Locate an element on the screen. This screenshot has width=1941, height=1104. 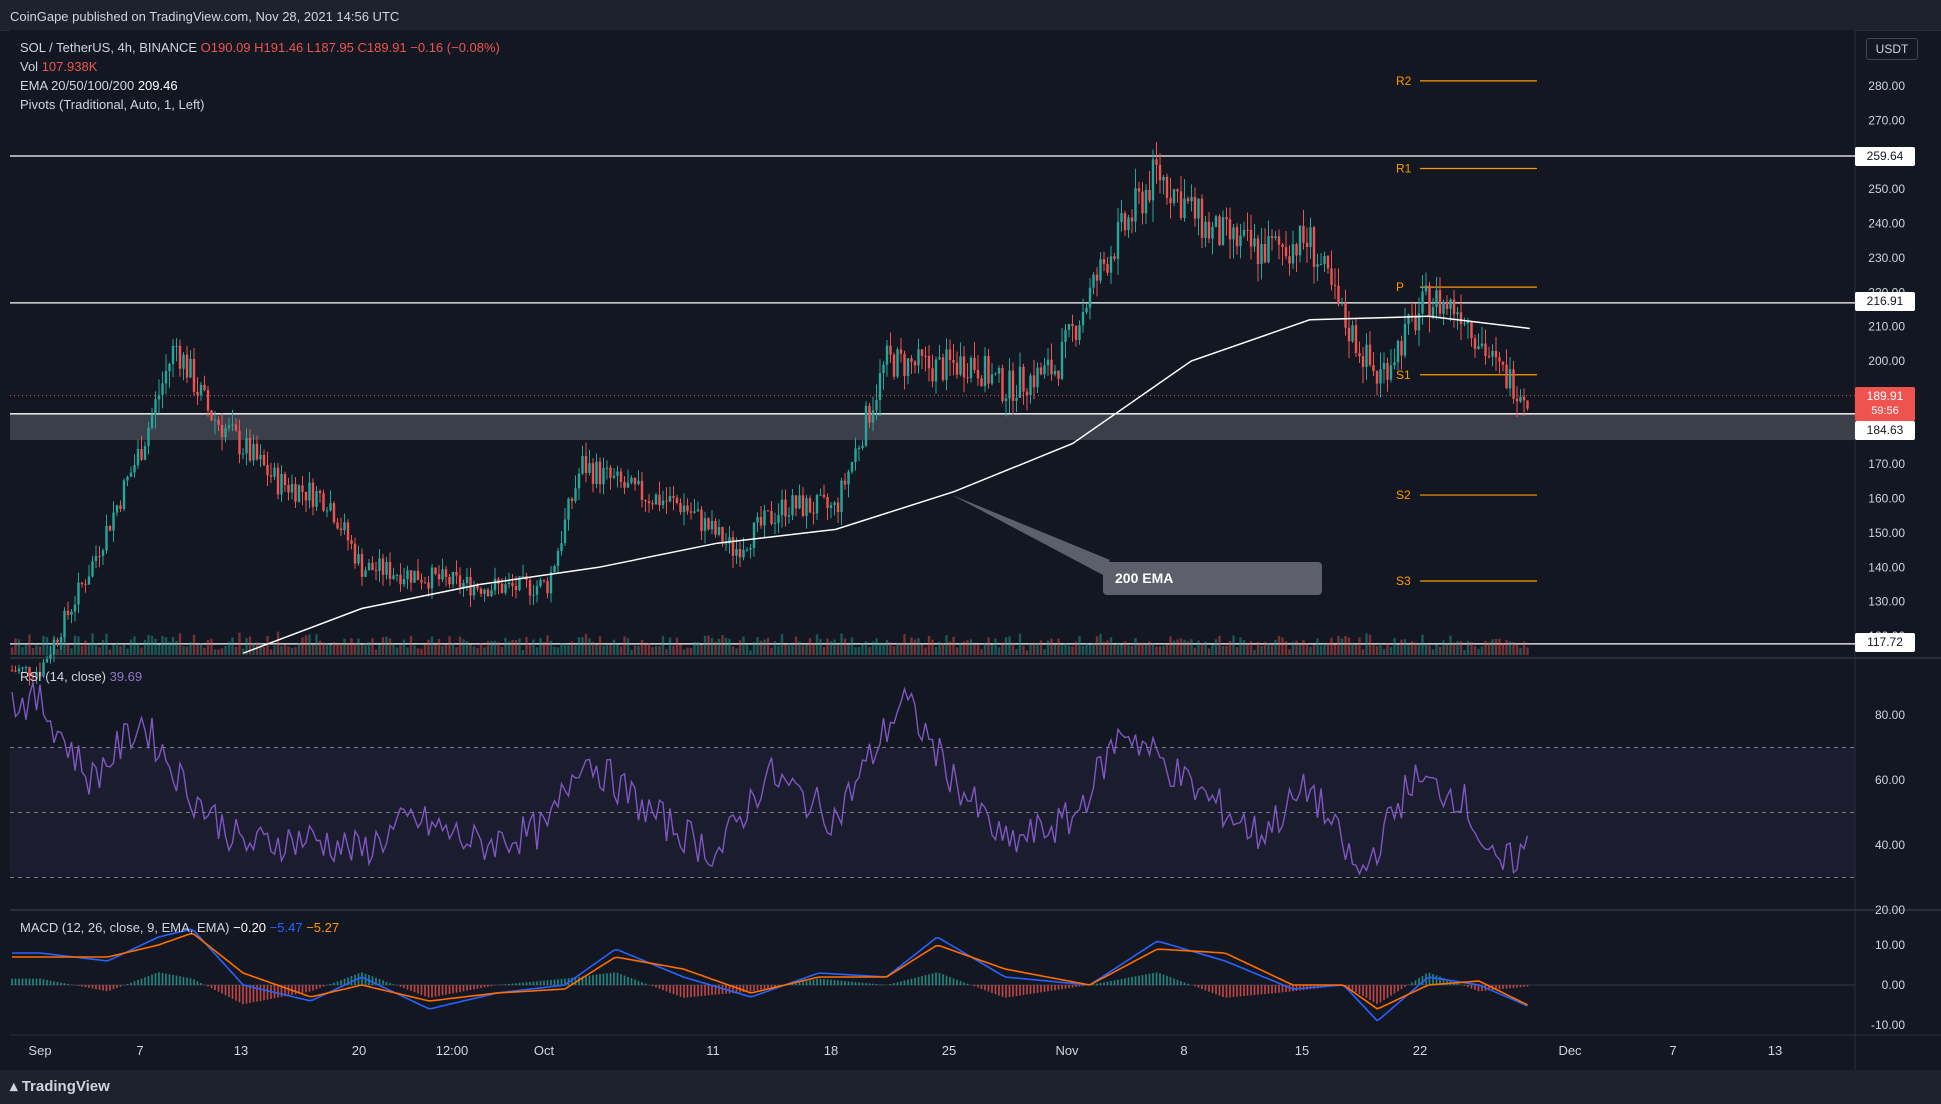
ema-label: EMA 20/50/100/200 is located at coordinates (77, 85).